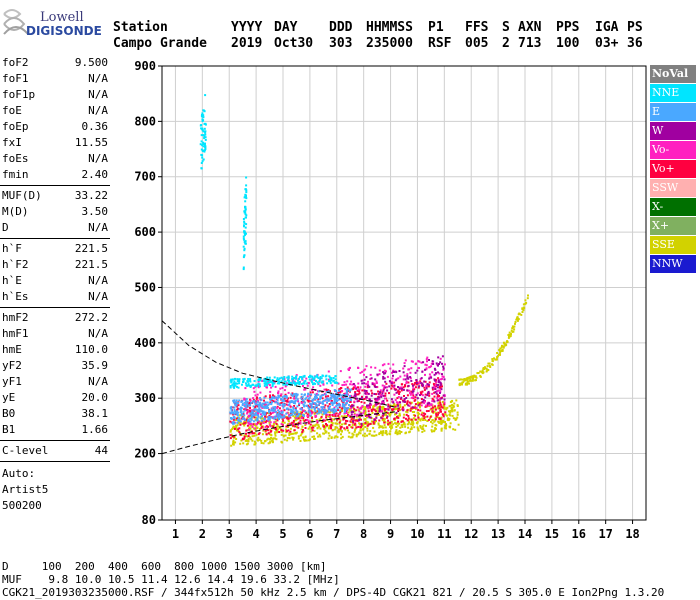 Image resolution: width=700 pixels, height=600 pixels. What do you see at coordinates (55, 415) in the screenshot?
I see `param-row: B0 38.1` at bounding box center [55, 415].